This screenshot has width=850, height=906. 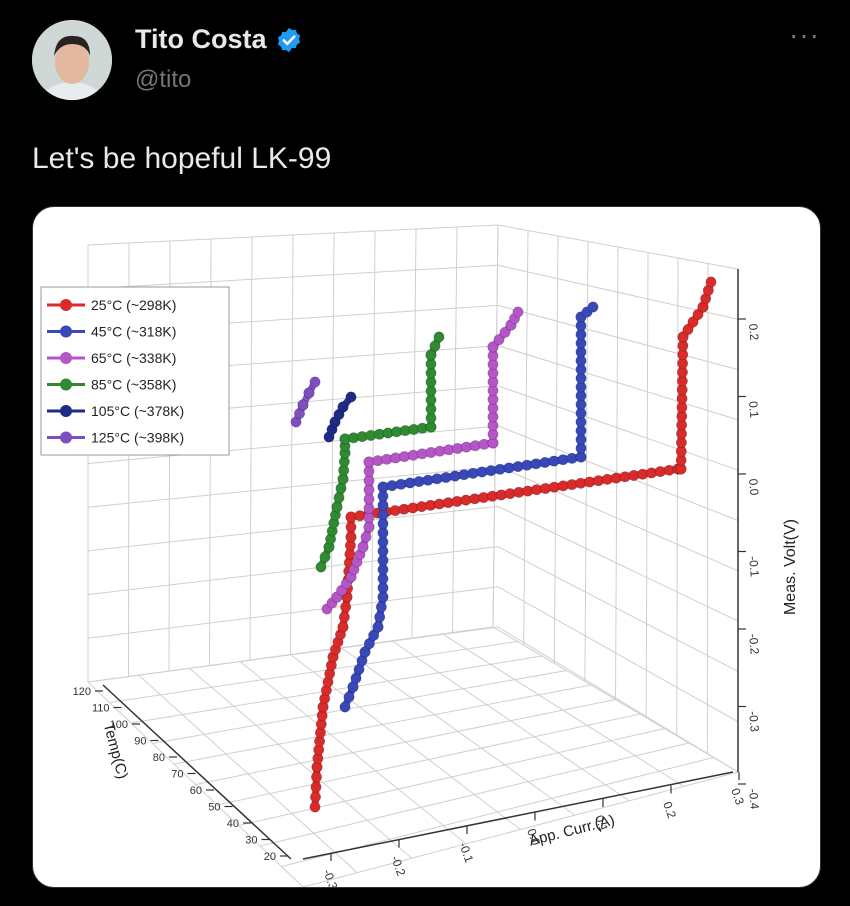 I want to click on z-axis-label: Meas. Volt(V), so click(x=790, y=567).